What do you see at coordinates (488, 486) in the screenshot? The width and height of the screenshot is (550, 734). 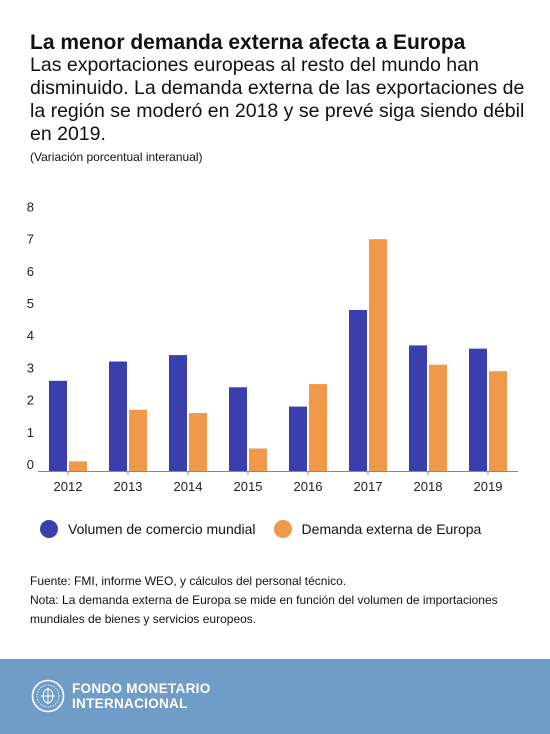 I see `x-tick-label: 2019` at bounding box center [488, 486].